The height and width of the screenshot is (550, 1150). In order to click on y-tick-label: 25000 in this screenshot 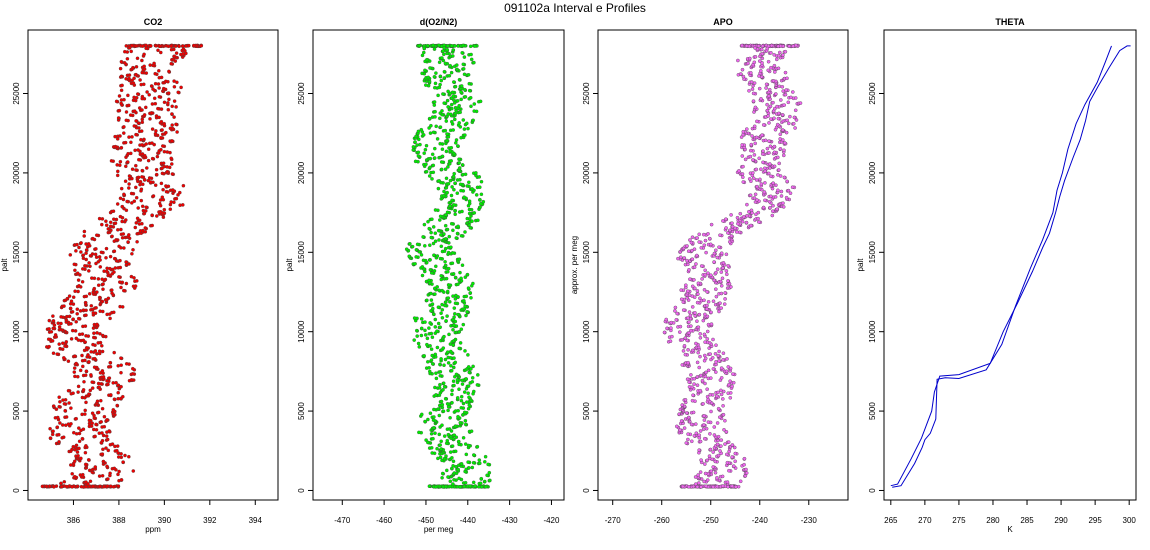, I will do `click(16, 93)`.